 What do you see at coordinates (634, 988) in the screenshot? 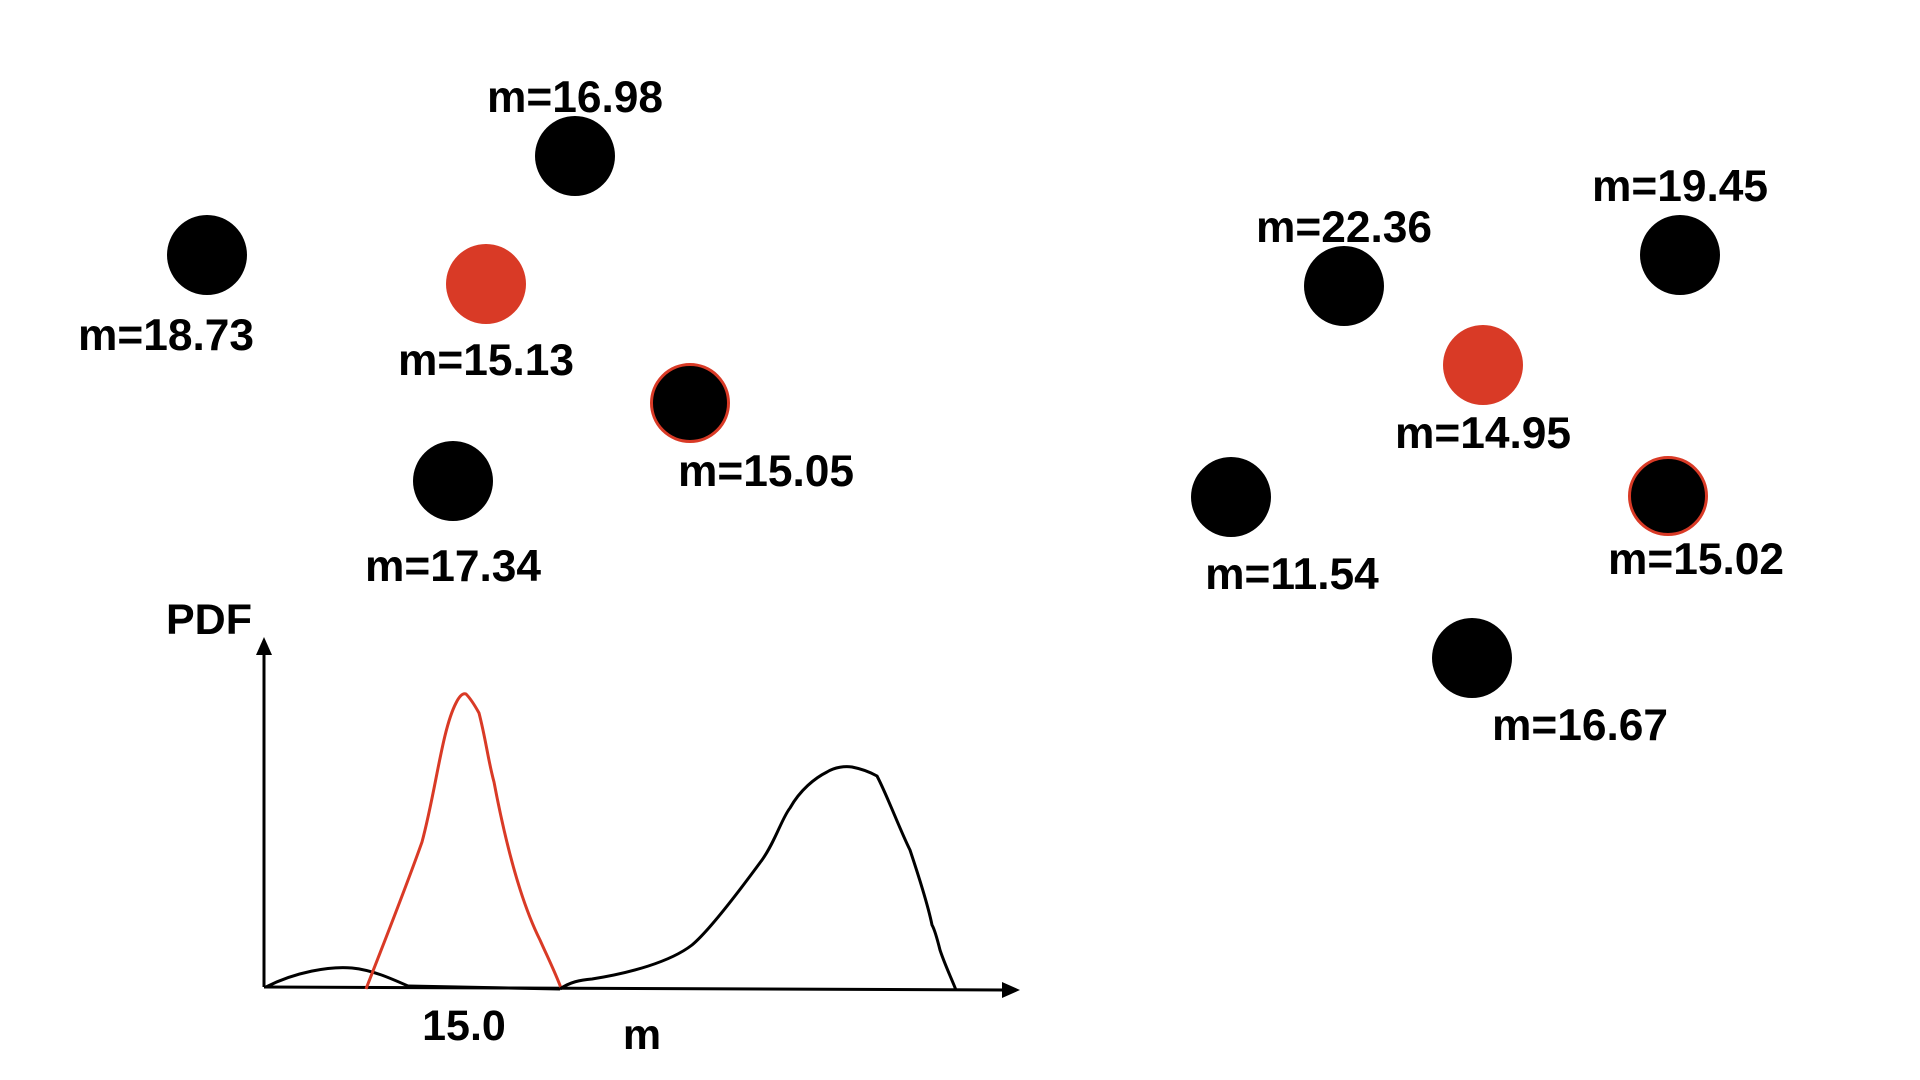
I see `x-axis-line` at bounding box center [634, 988].